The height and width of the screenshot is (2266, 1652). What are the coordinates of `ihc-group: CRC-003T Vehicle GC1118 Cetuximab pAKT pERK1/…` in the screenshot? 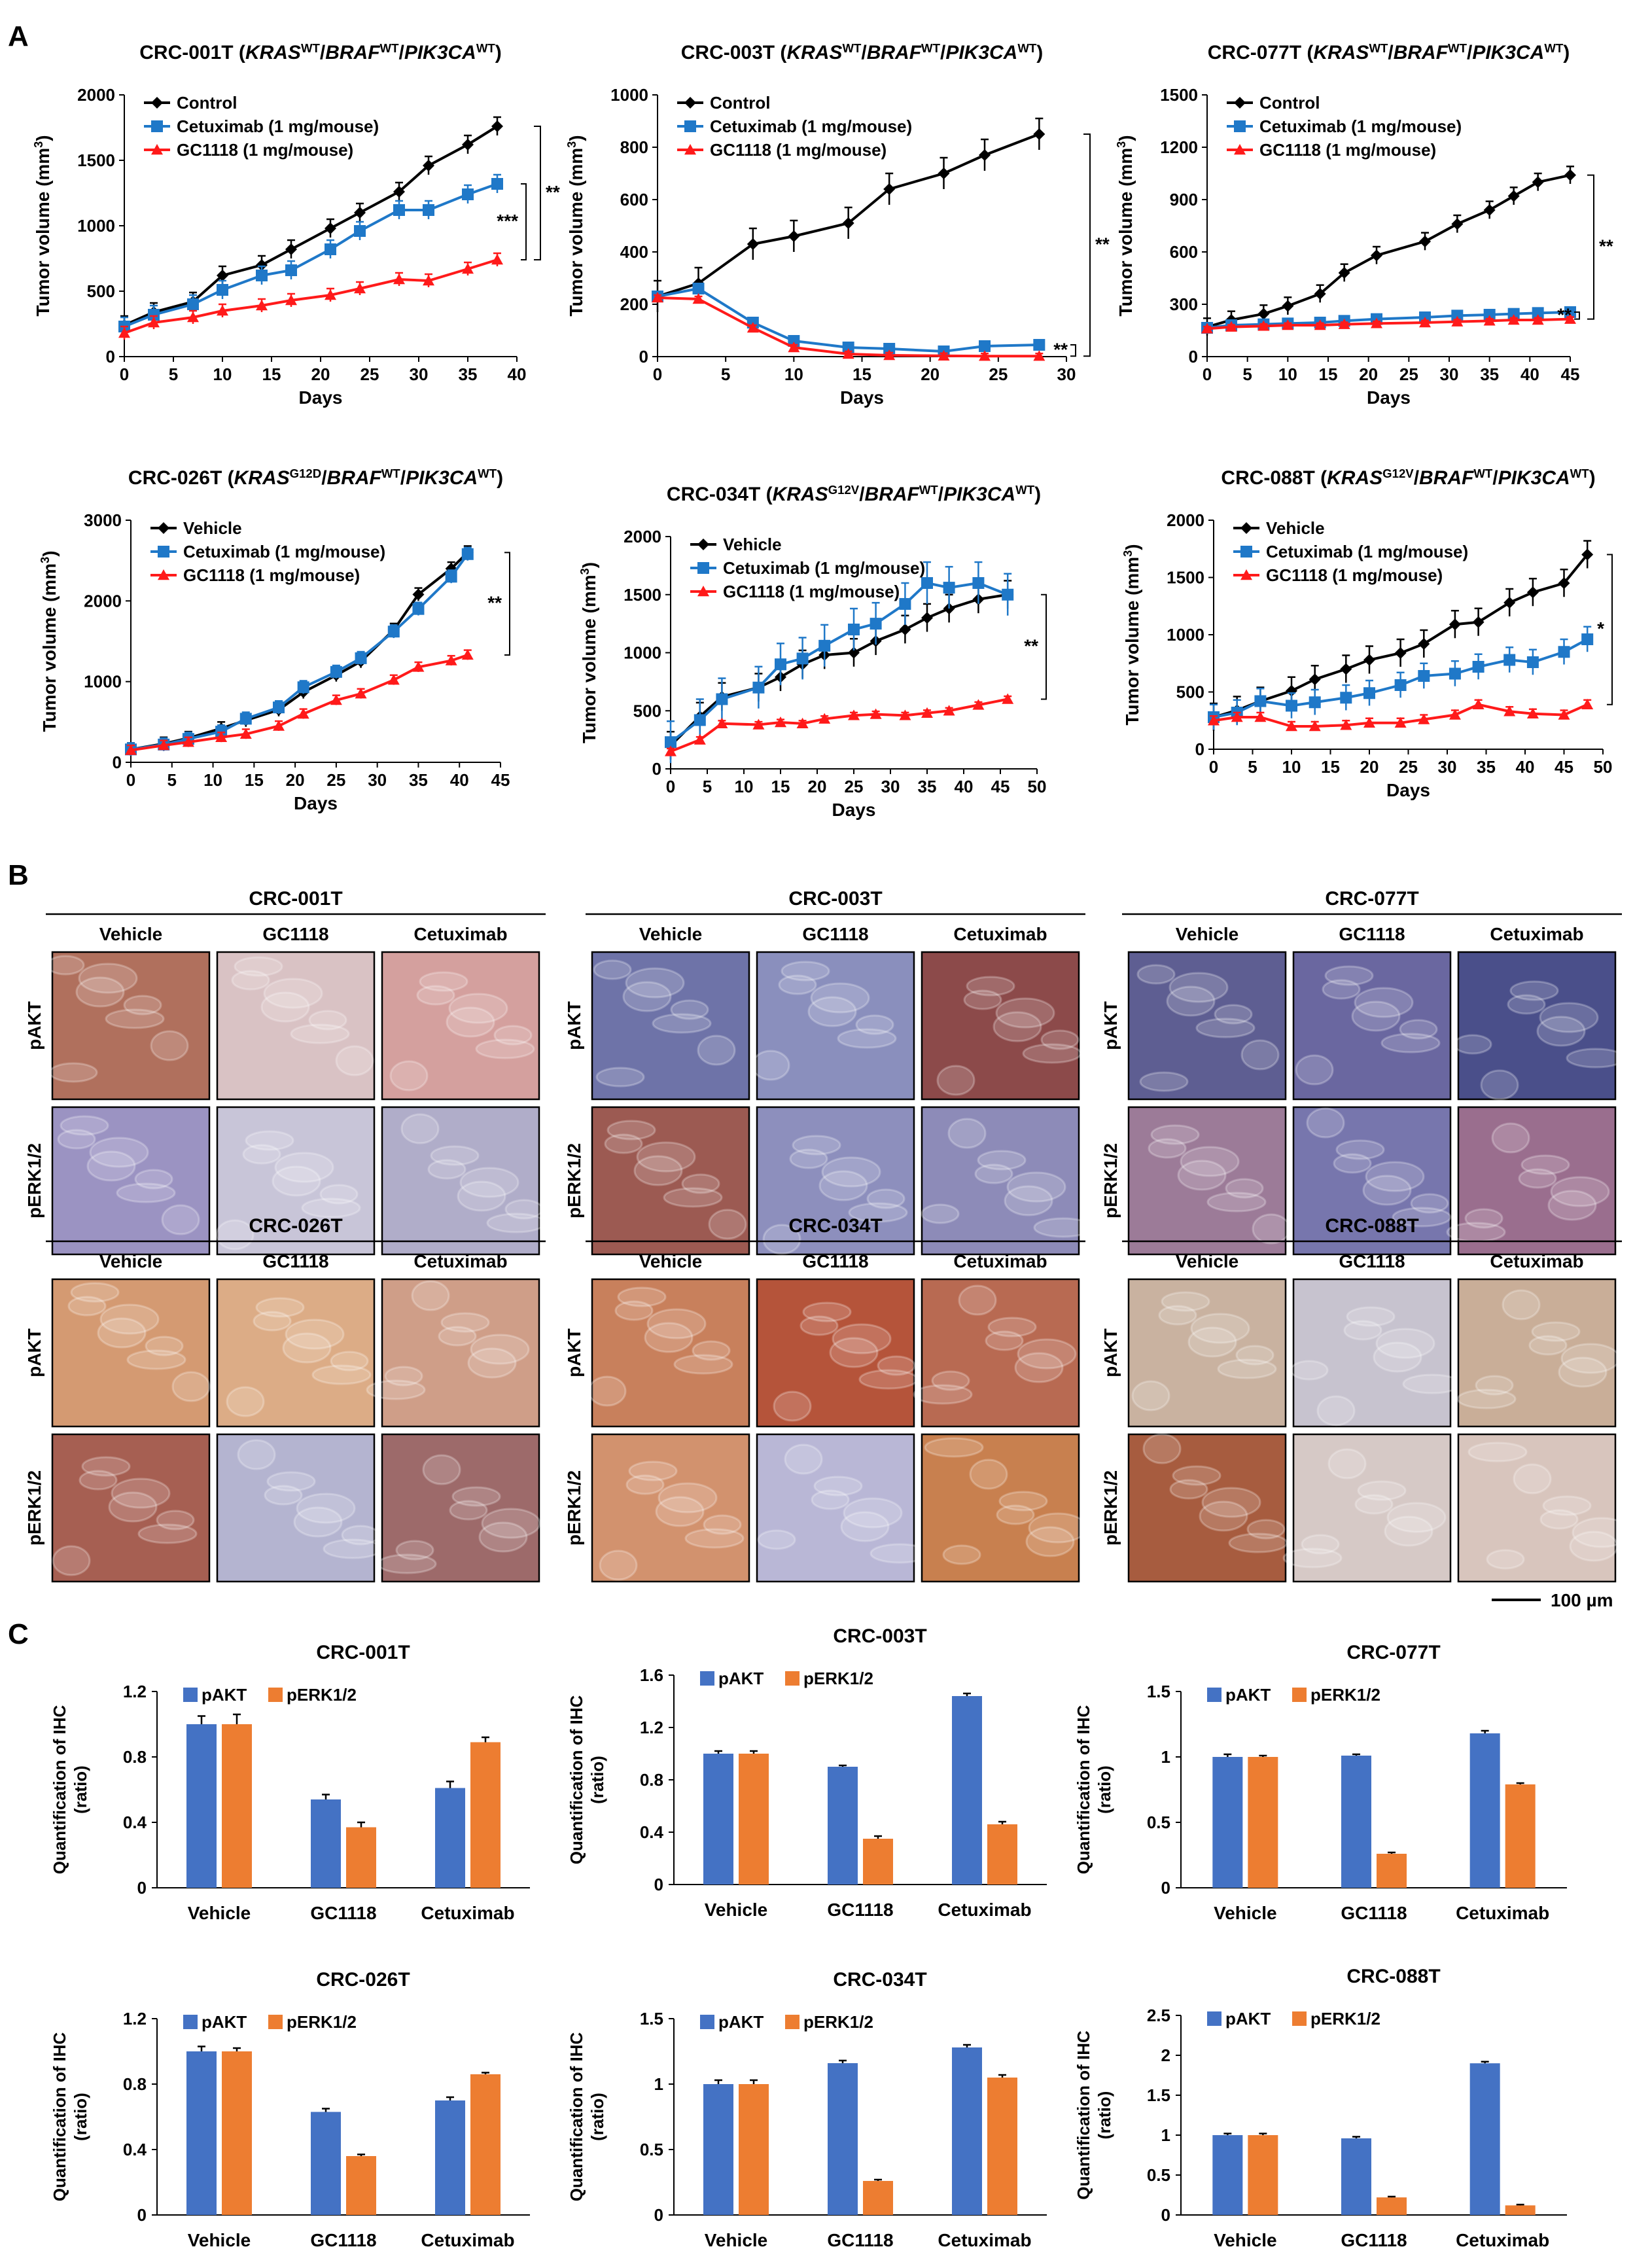 It's located at (828, 1072).